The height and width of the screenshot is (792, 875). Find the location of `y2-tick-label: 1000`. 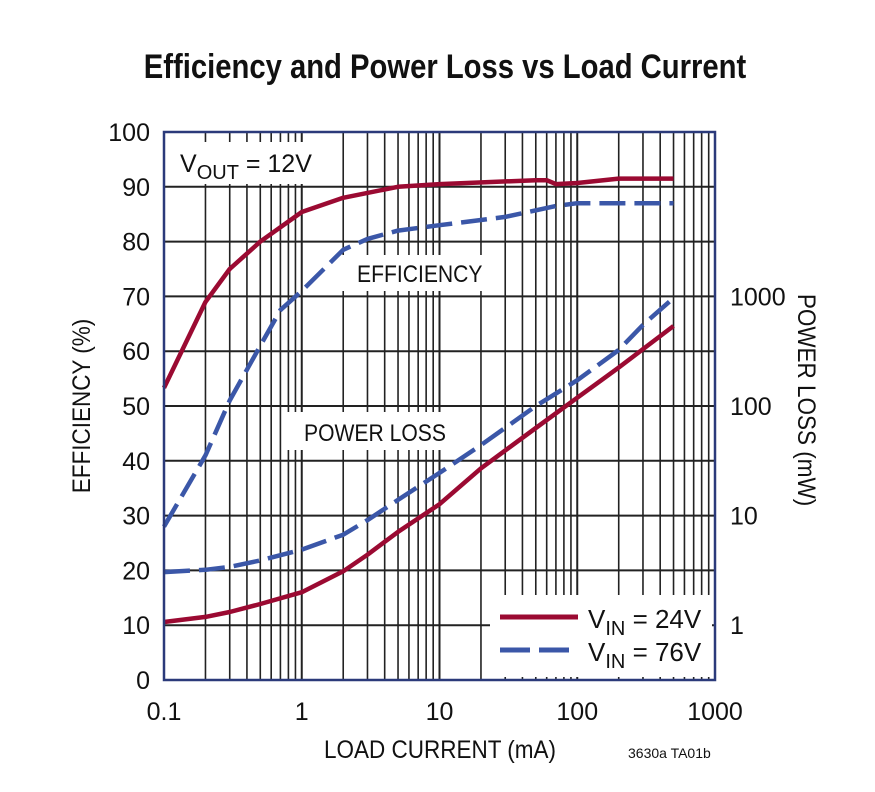

y2-tick-label: 1000 is located at coordinates (758, 297).